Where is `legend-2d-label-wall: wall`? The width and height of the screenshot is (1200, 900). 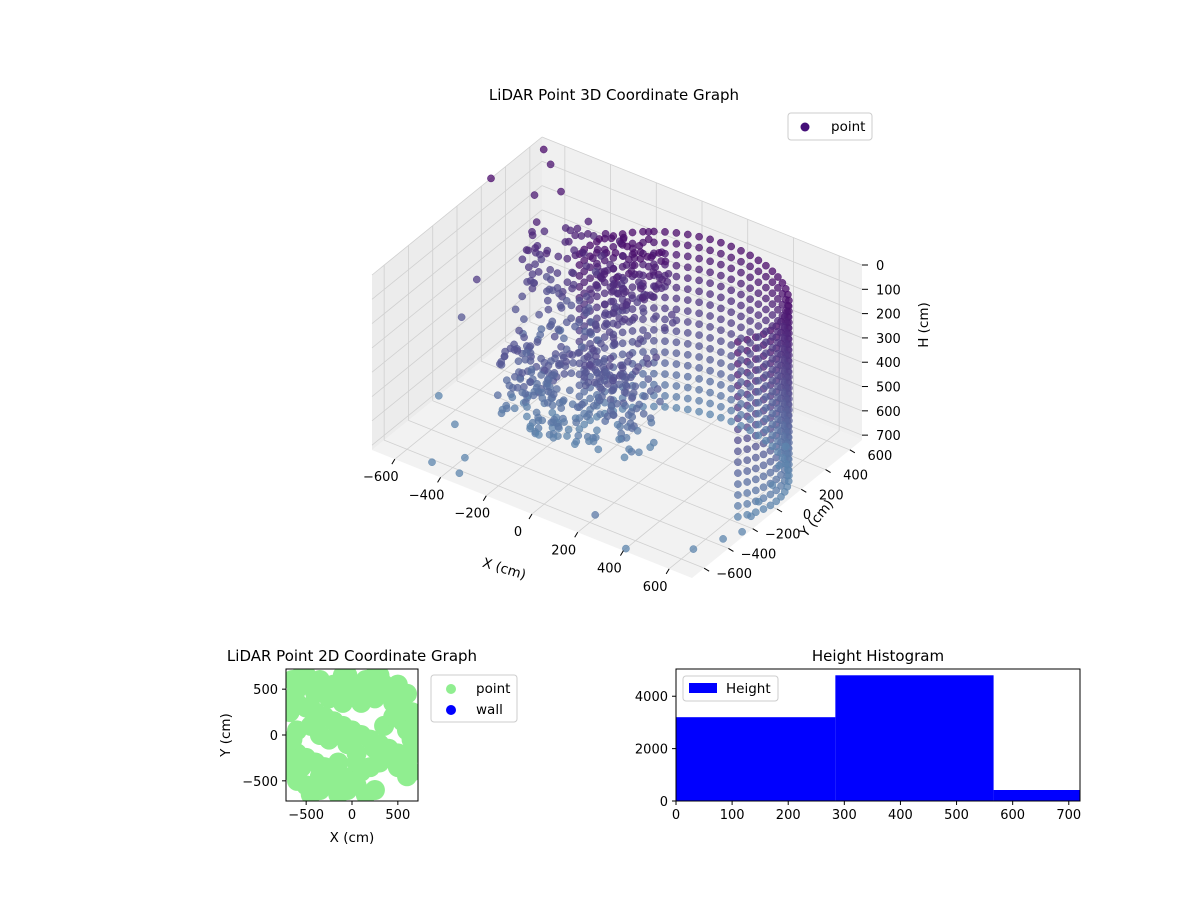
legend-2d-label-wall: wall is located at coordinates (489, 710).